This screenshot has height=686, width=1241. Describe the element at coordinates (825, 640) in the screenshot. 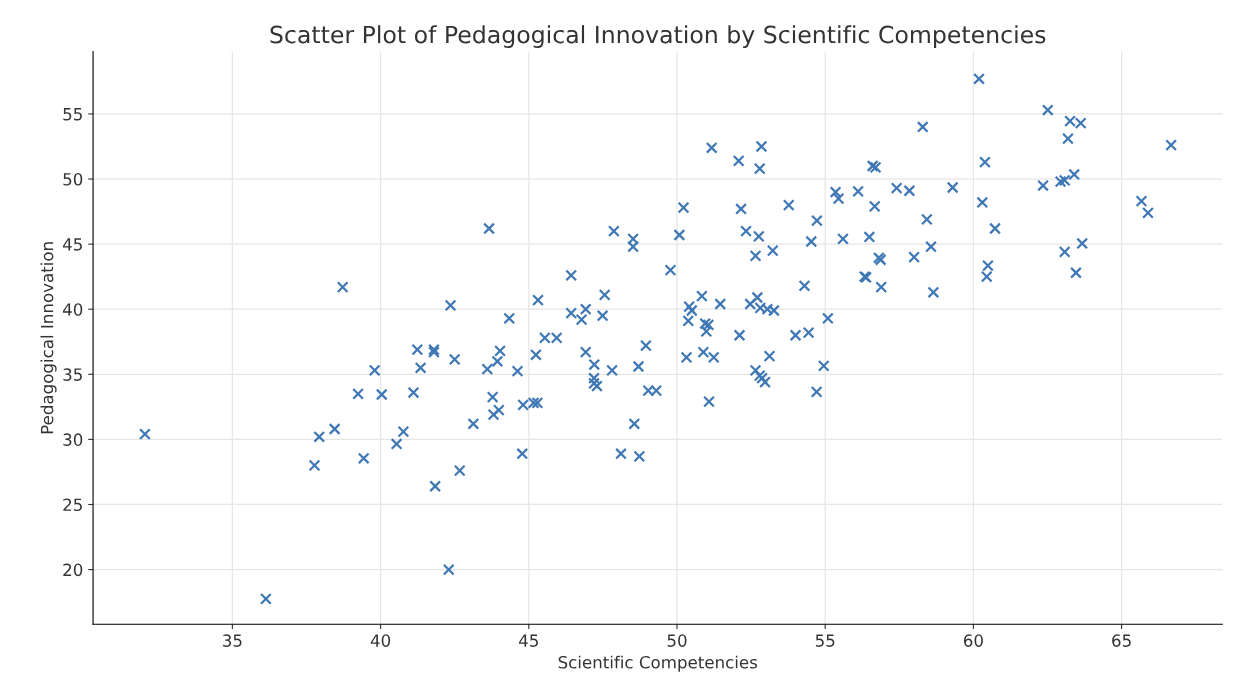

I see `x-tick-label: 55` at that location.